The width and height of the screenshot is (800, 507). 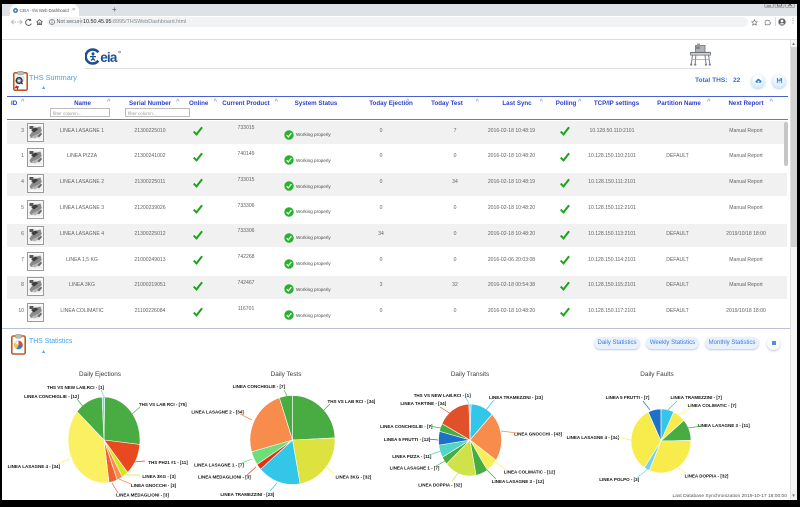 I want to click on svg-text: THS VS LAB RCI - [34], so click(x=352, y=401).